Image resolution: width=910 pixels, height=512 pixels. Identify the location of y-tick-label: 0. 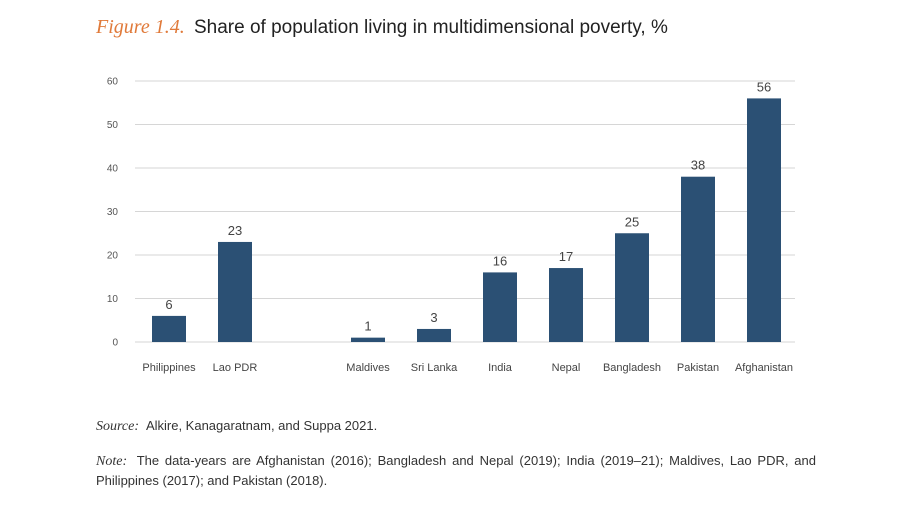
(115, 343).